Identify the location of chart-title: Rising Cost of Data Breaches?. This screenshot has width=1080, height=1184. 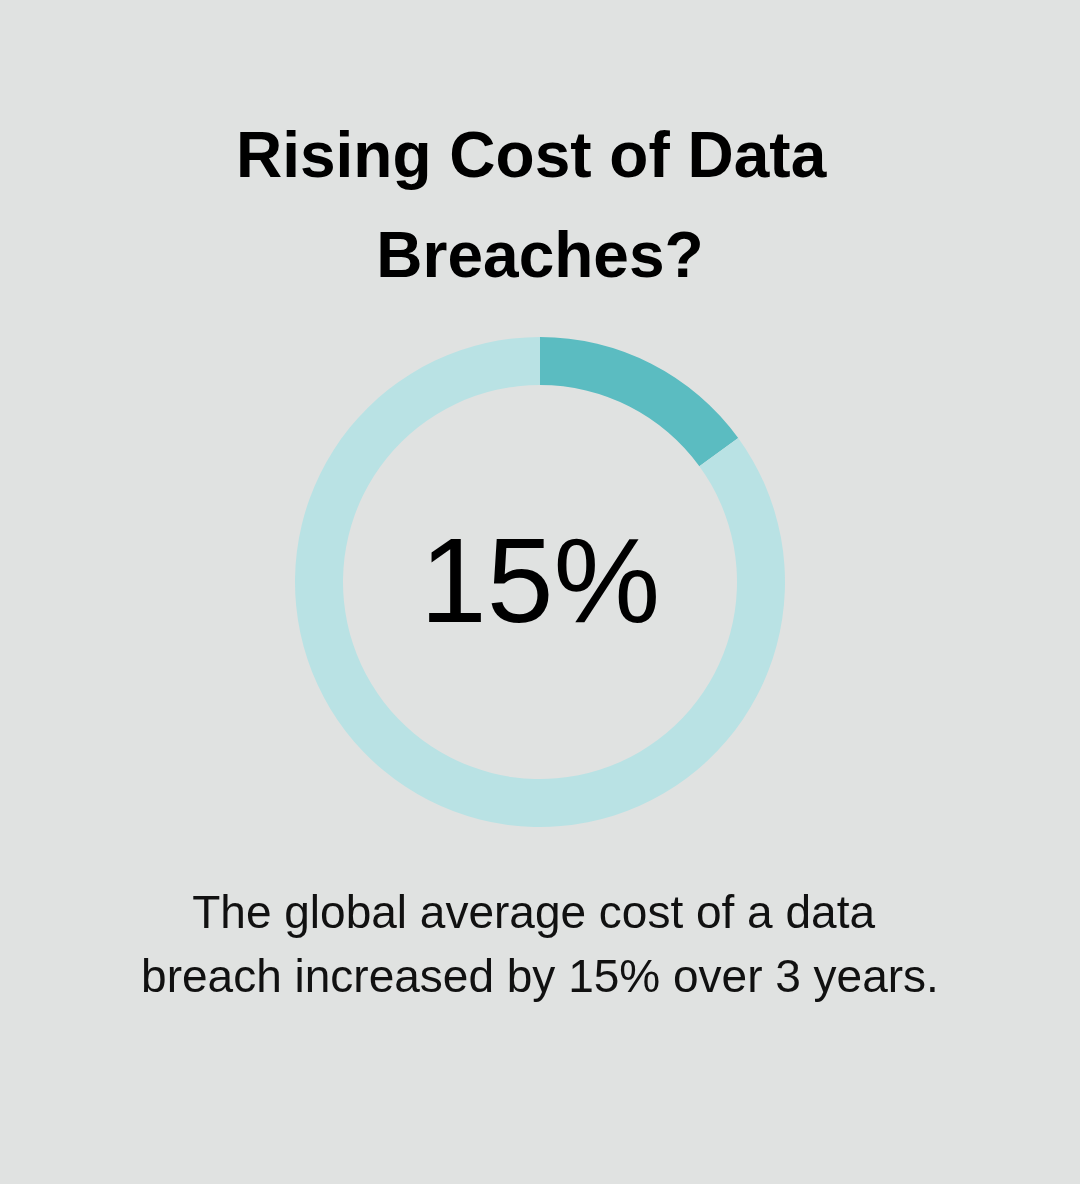
(540, 205).